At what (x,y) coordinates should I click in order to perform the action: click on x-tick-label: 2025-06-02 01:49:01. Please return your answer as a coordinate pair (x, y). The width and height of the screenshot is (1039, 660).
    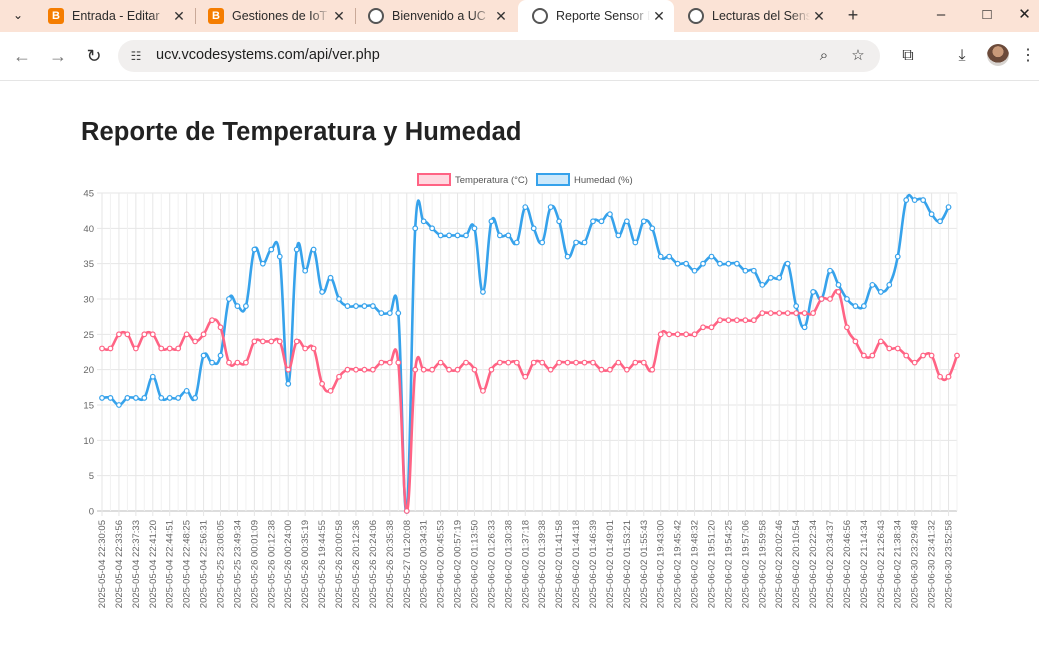
    Looking at the image, I should click on (610, 564).